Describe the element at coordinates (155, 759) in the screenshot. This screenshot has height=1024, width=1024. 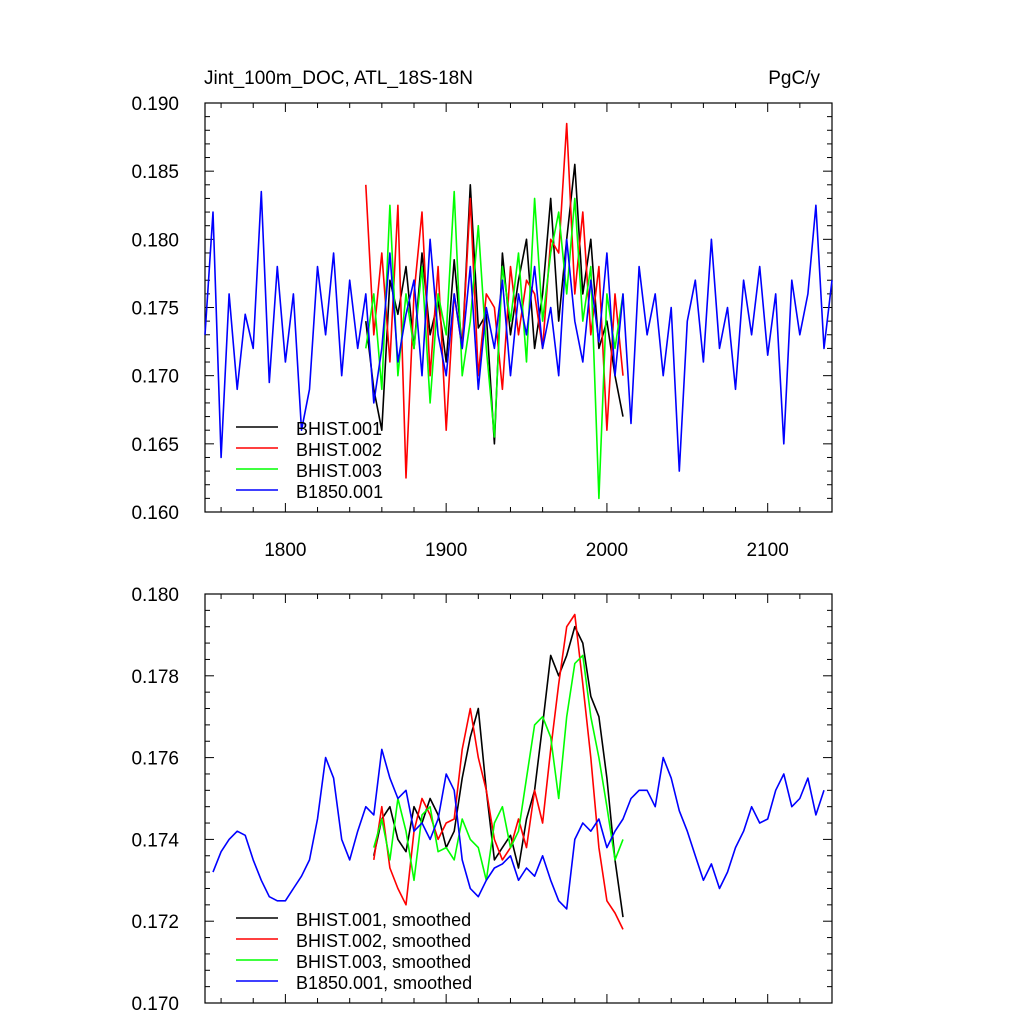
I see `y-tick-label: 0.176` at that location.